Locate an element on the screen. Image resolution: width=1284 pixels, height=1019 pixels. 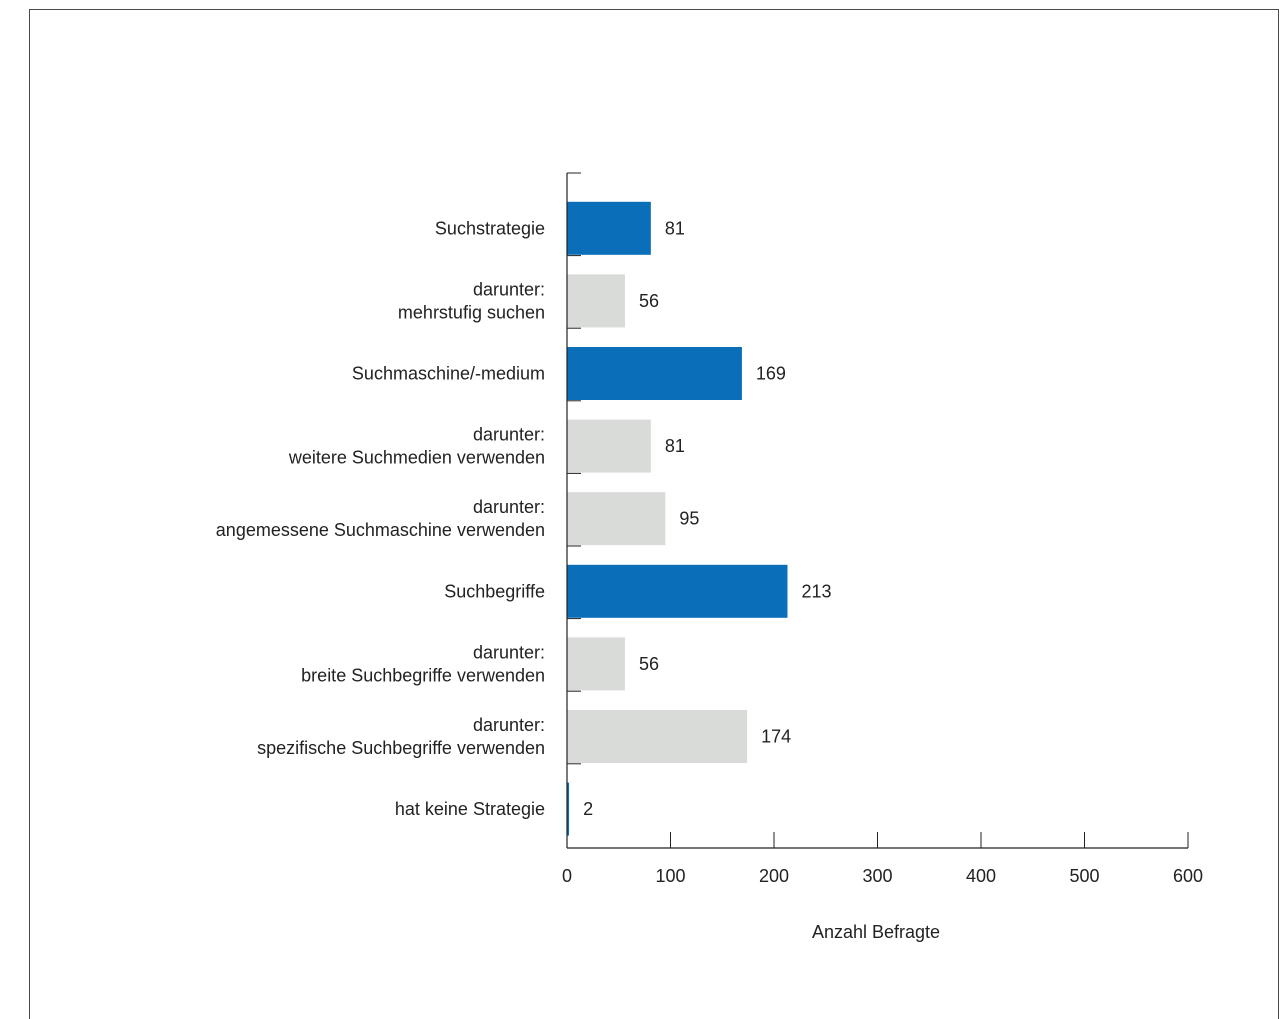
category-label: angemessene Suchmaschine verwenden is located at coordinates (380, 530).